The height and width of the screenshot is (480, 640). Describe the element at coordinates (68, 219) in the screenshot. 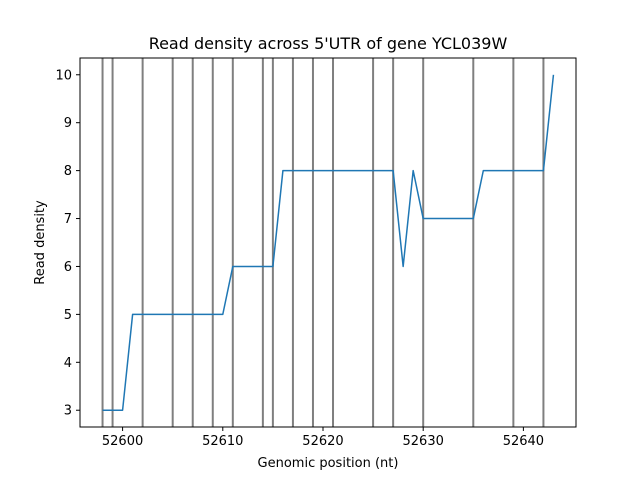

I see `y-tick-label: 7` at that location.